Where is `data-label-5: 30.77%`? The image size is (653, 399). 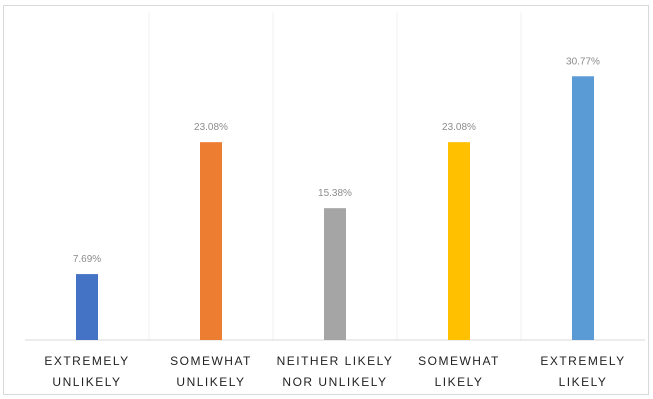
data-label-5: 30.77% is located at coordinates (583, 61).